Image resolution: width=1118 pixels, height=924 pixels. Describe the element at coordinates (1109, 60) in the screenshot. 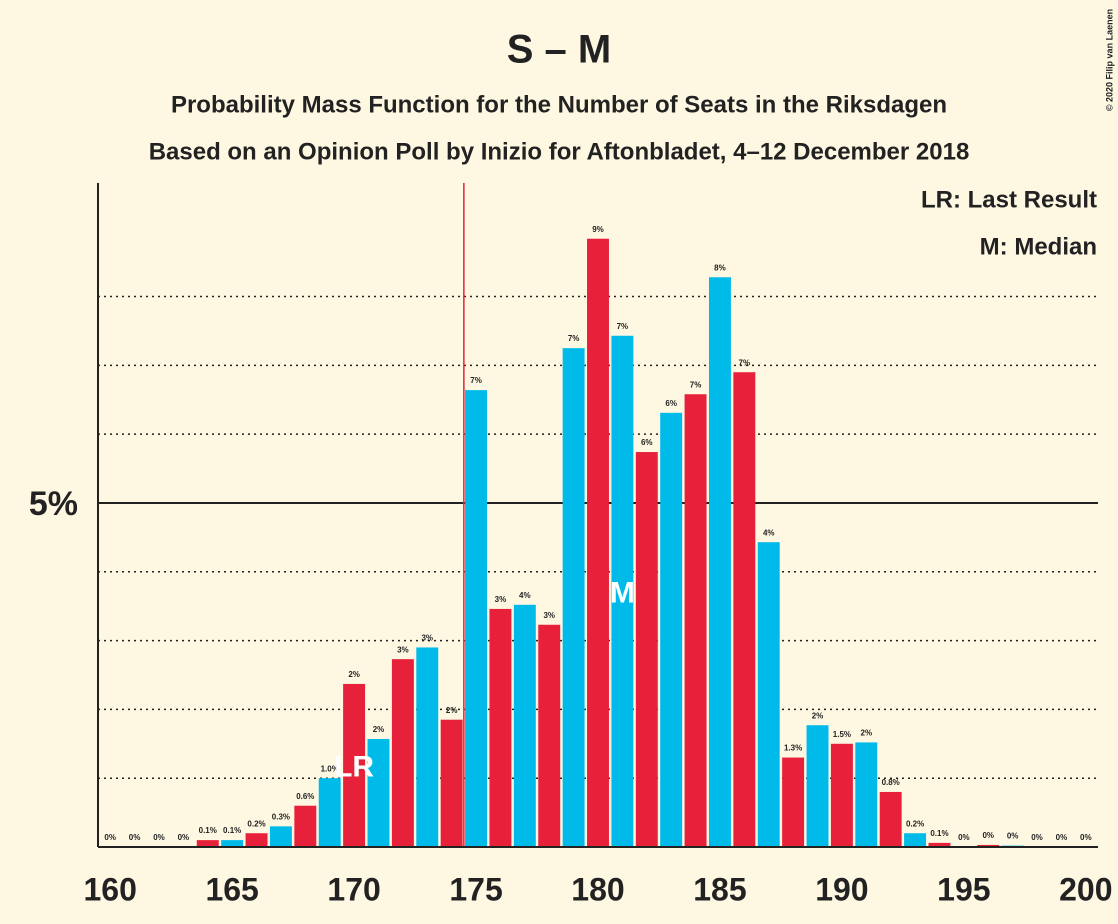

I see `copyright: © 2020 Filip van Laenen` at that location.